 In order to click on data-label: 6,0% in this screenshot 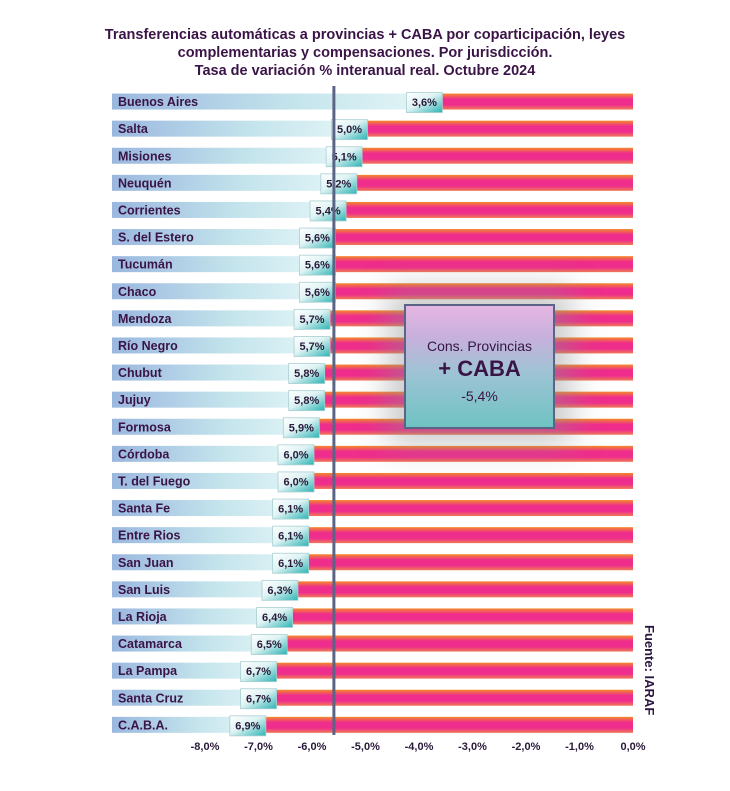, I will do `click(295, 455)`.